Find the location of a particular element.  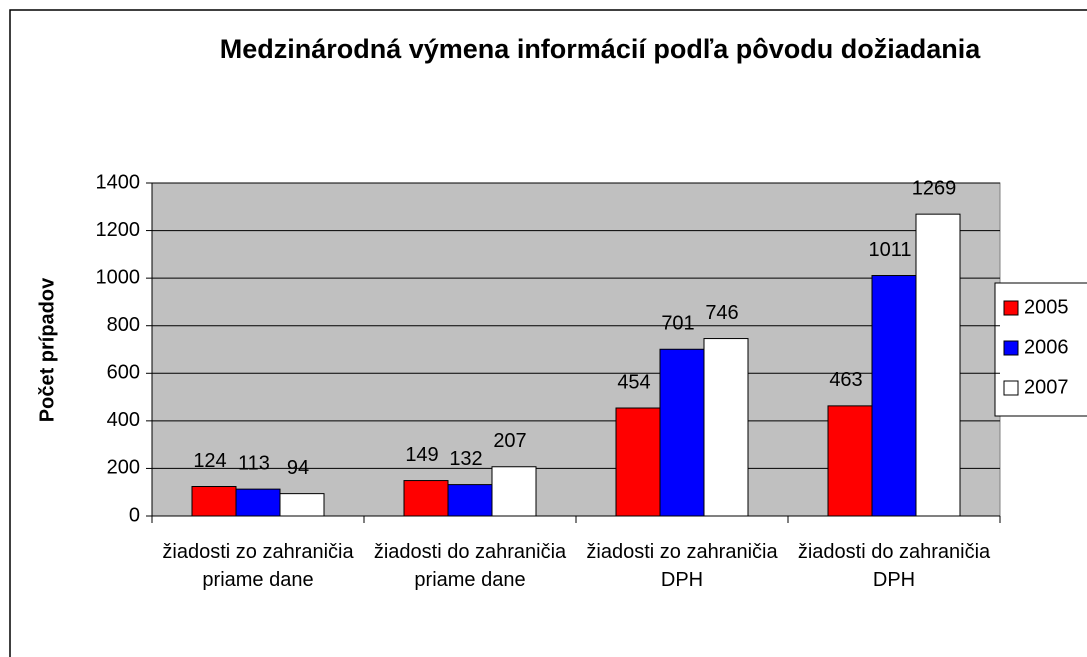

value-label: 701 is located at coordinates (677, 324).